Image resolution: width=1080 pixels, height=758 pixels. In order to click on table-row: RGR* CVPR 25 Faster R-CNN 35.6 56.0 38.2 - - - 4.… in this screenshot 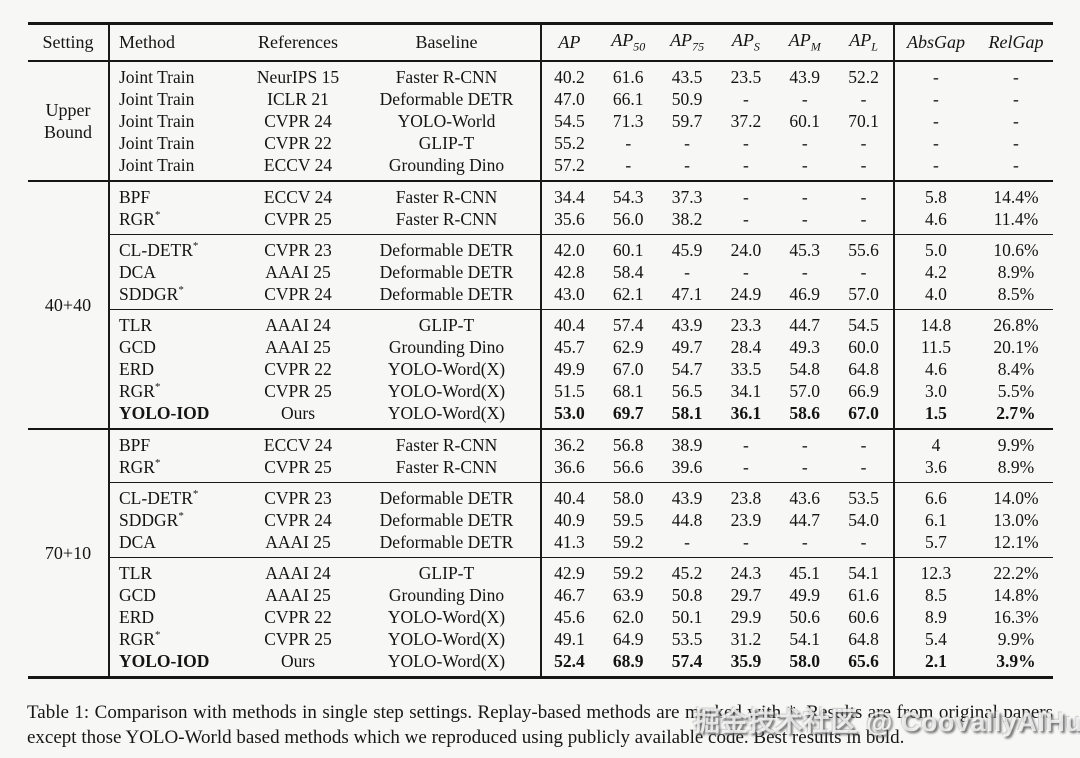, I will do `click(580, 219)`.